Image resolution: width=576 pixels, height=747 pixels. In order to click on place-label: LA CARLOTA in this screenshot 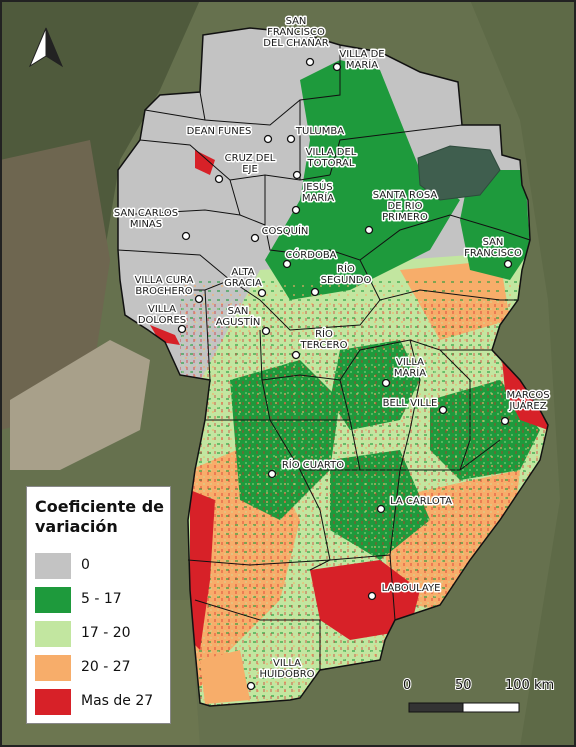, I will do `click(421, 501)`.